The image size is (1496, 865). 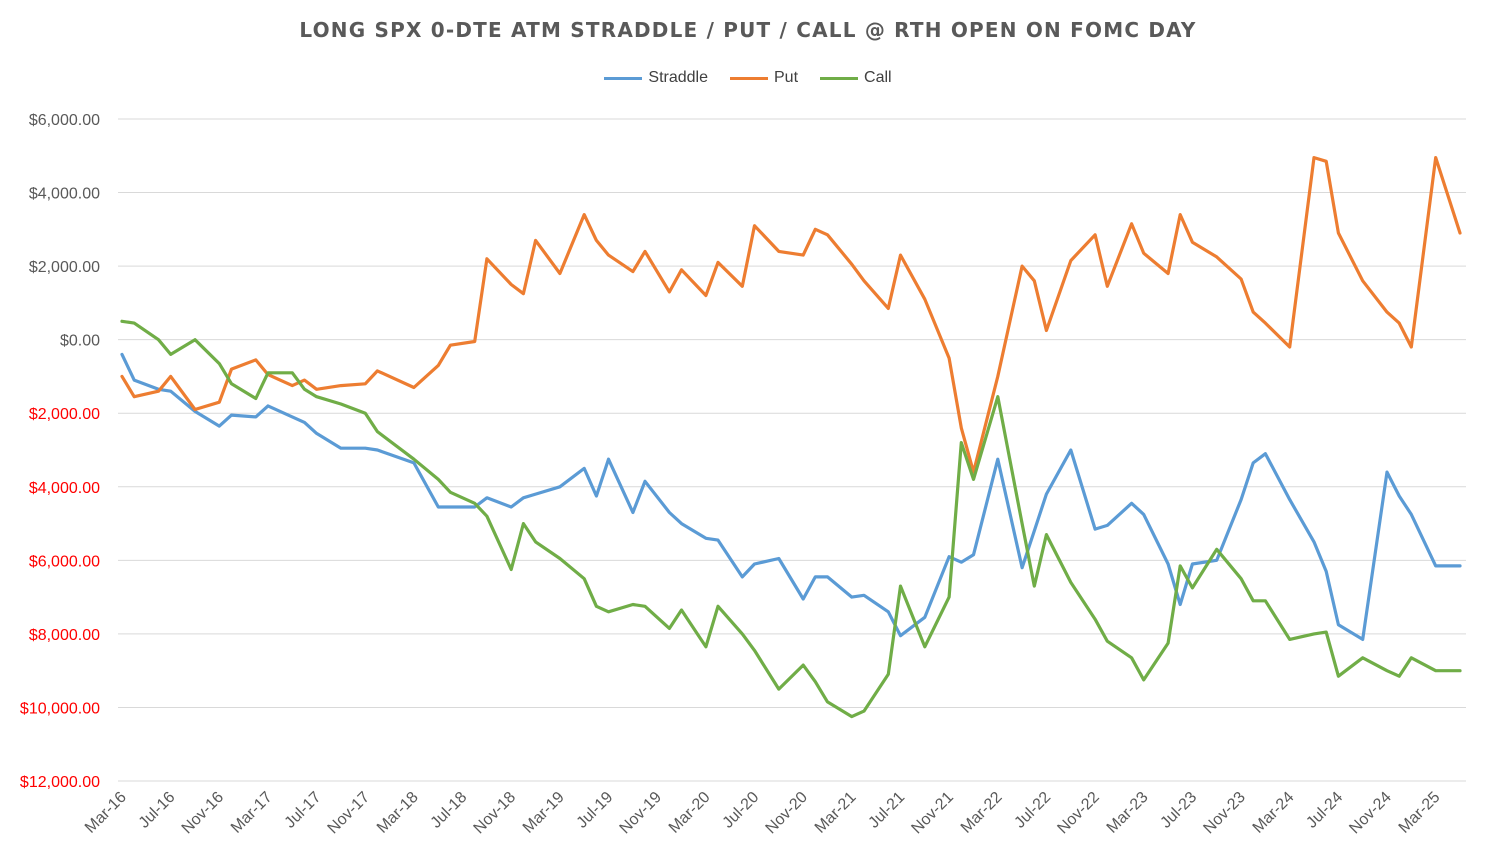 I want to click on x-tick-label: Mar-16, so click(x=106, y=813).